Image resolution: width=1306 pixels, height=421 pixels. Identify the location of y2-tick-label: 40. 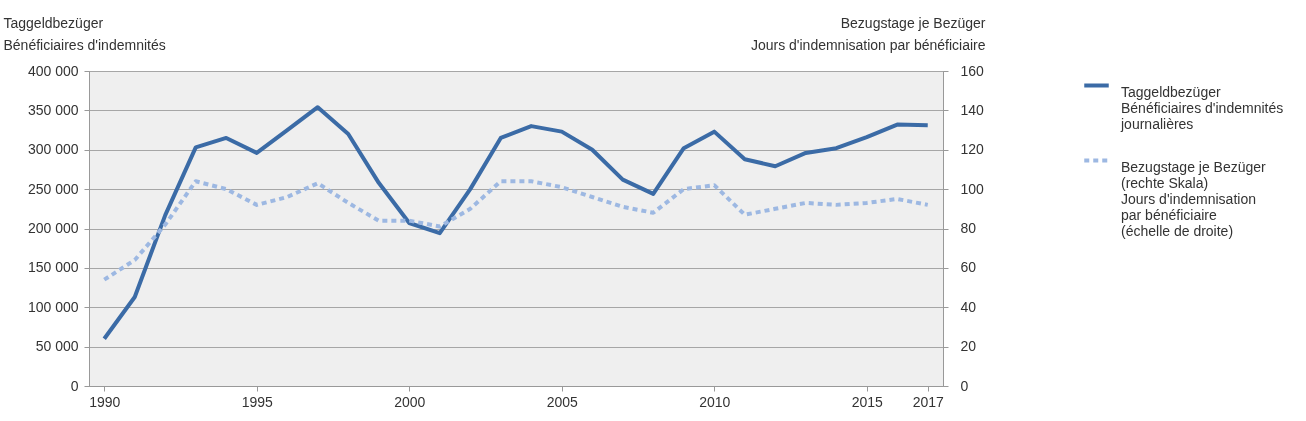
(968, 306).